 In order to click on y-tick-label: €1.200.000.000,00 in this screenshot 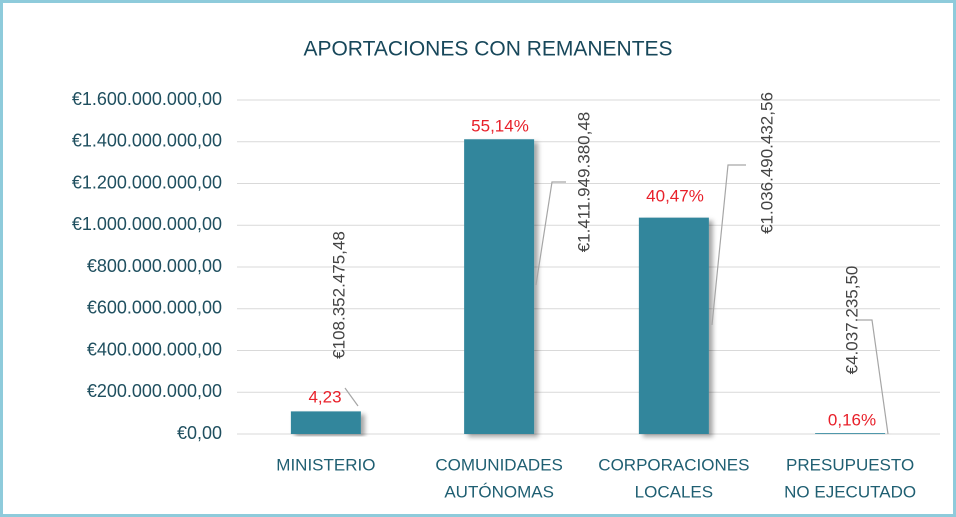, I will do `click(147, 182)`.